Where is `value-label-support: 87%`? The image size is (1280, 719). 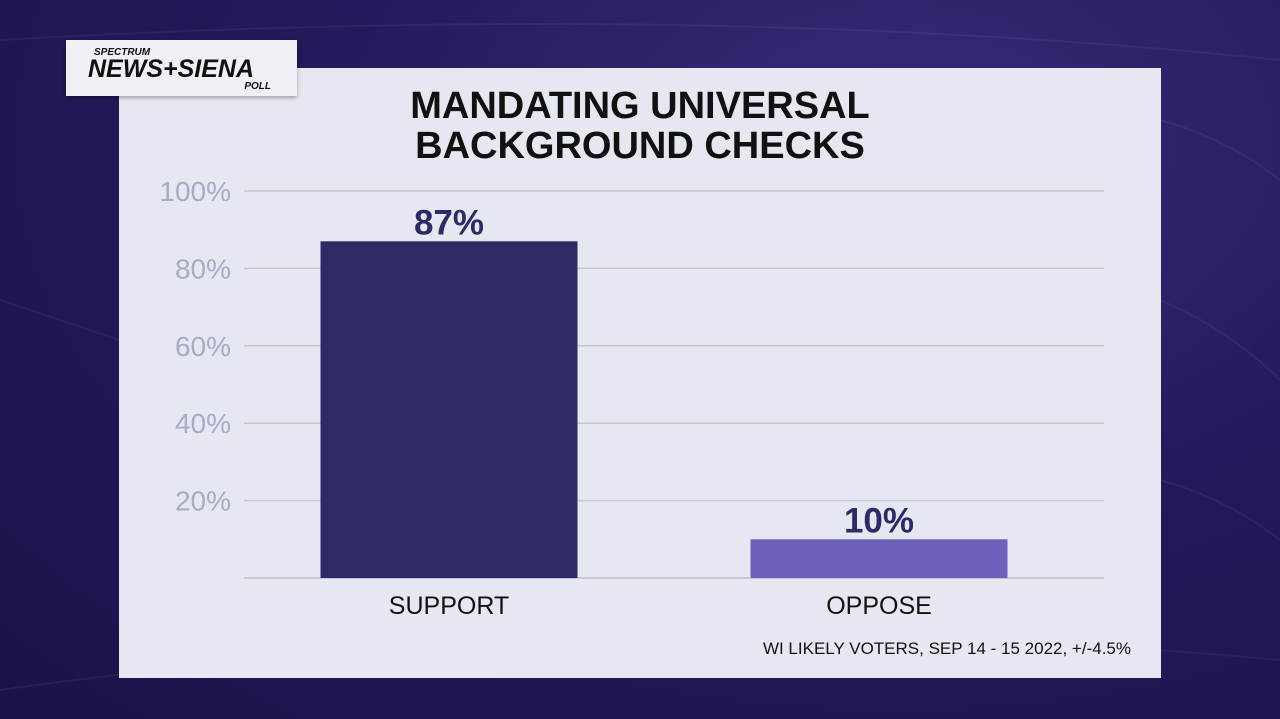 value-label-support: 87% is located at coordinates (449, 222).